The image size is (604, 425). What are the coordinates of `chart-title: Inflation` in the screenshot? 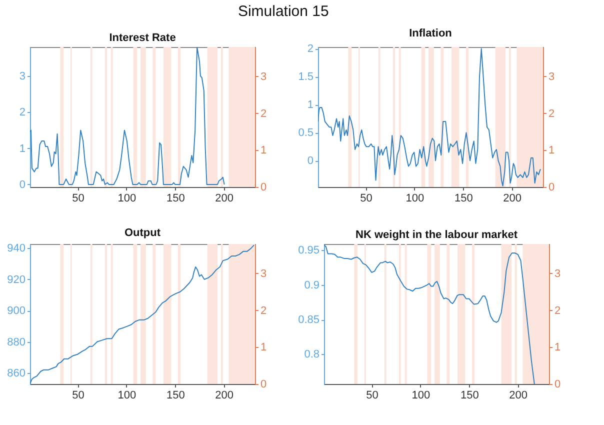 It's located at (430, 34).